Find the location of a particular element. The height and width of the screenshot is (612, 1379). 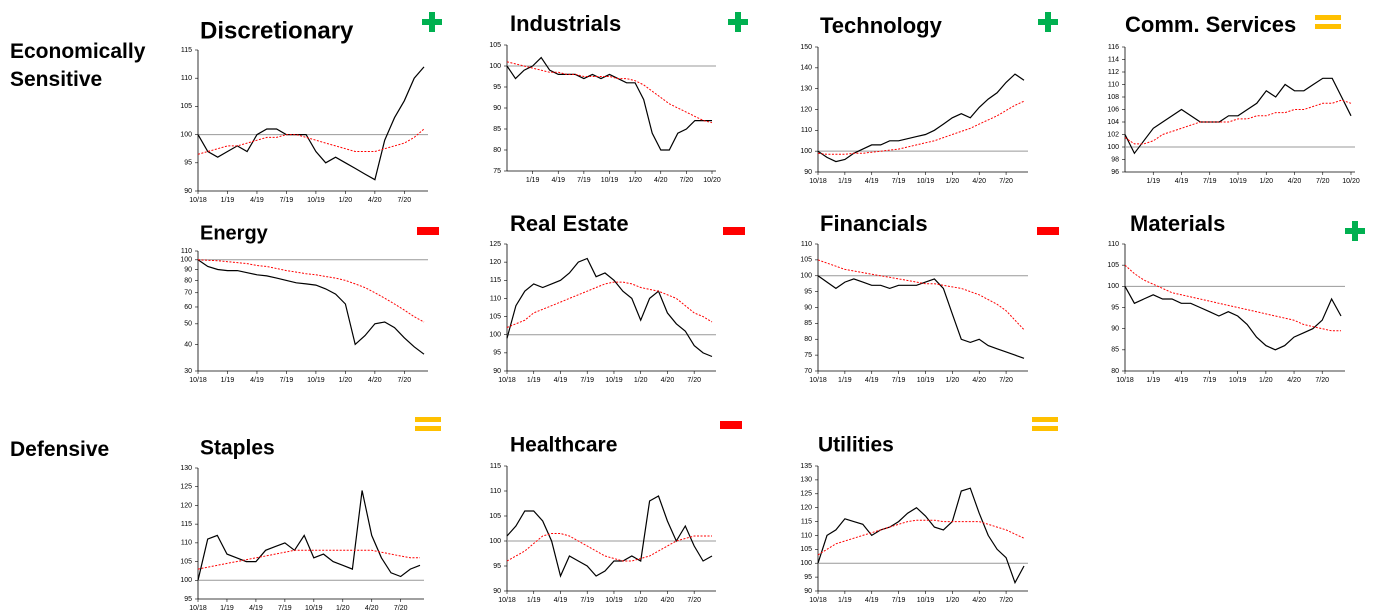

y-tick-label: 80 is located at coordinates (497, 150).